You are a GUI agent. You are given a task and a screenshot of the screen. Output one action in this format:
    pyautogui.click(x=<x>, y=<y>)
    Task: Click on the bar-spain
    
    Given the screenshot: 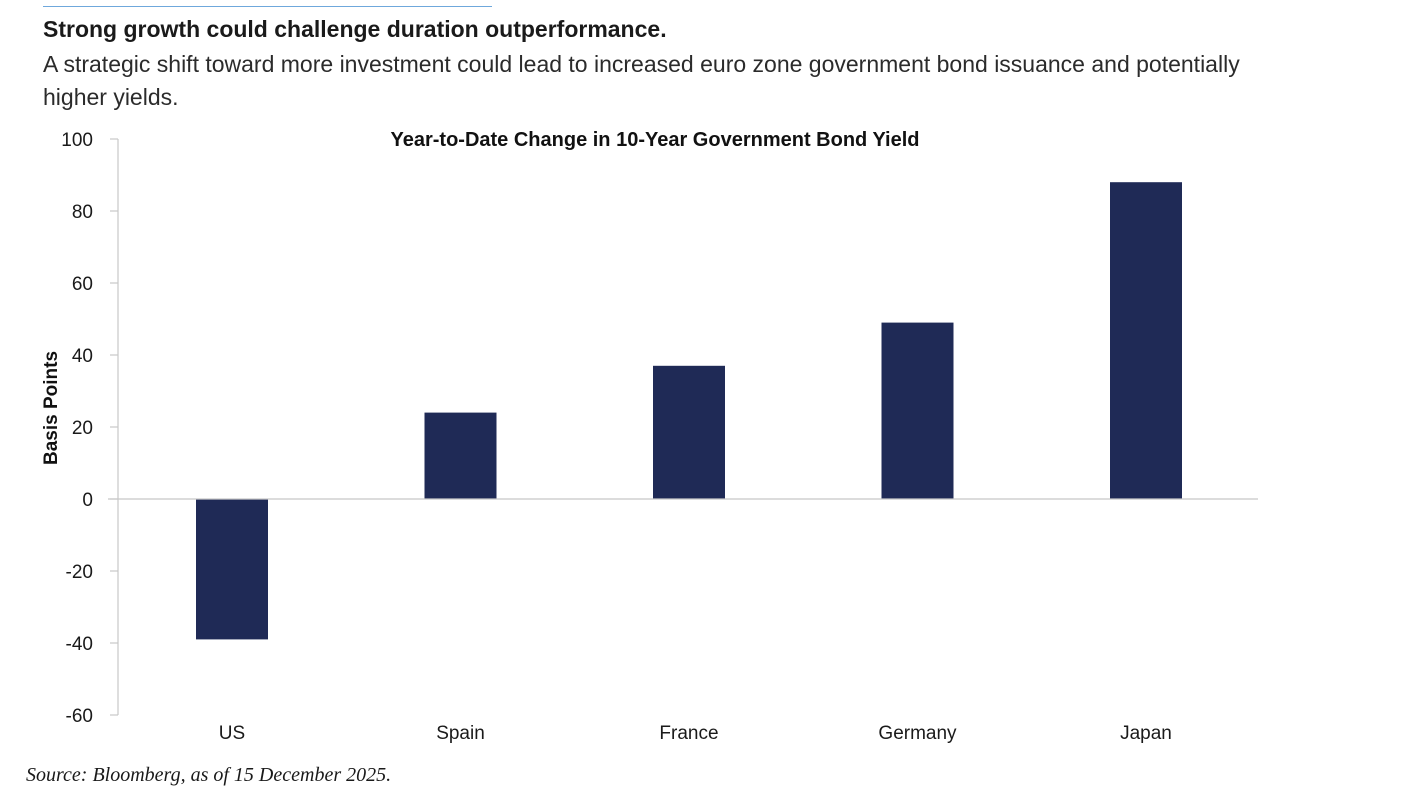 What is the action you would take?
    pyautogui.click(x=460, y=455)
    